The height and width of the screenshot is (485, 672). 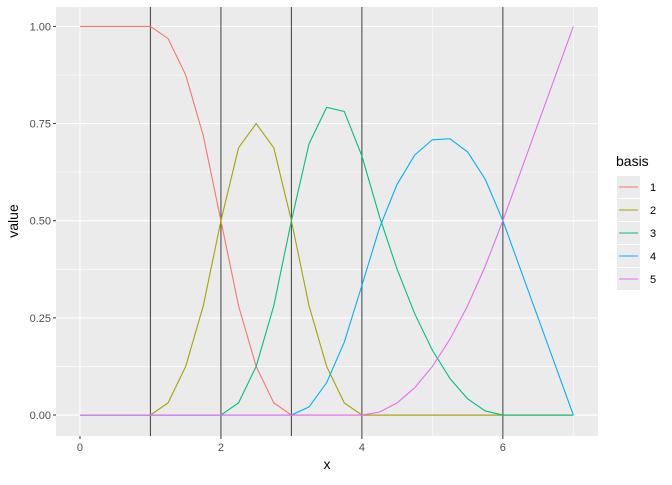 I want to click on y-tick-label: 0.25, so click(x=40, y=319).